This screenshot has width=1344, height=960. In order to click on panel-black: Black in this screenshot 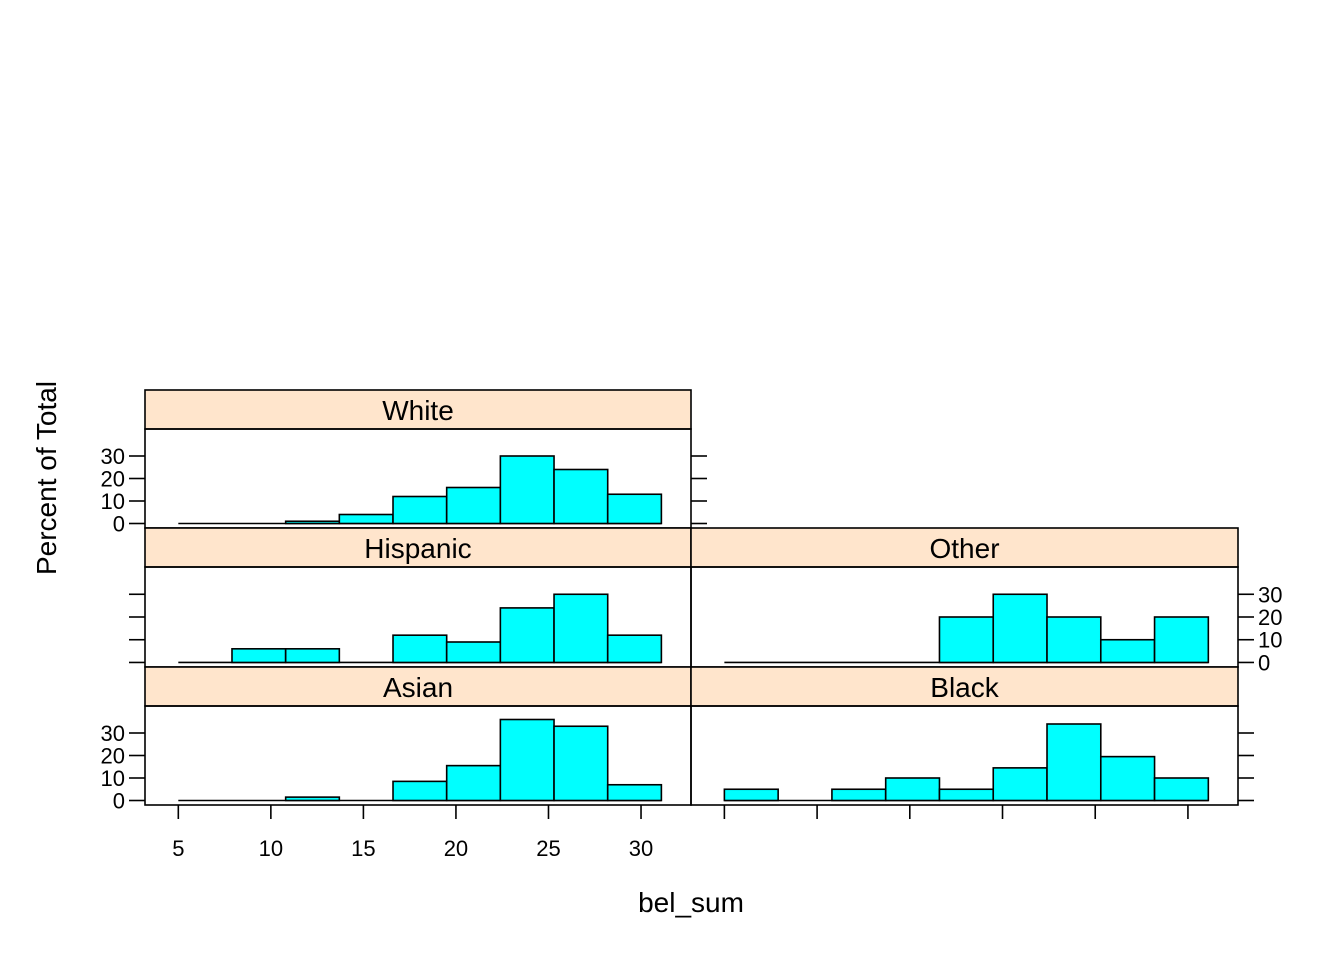, I will do `click(964, 736)`.